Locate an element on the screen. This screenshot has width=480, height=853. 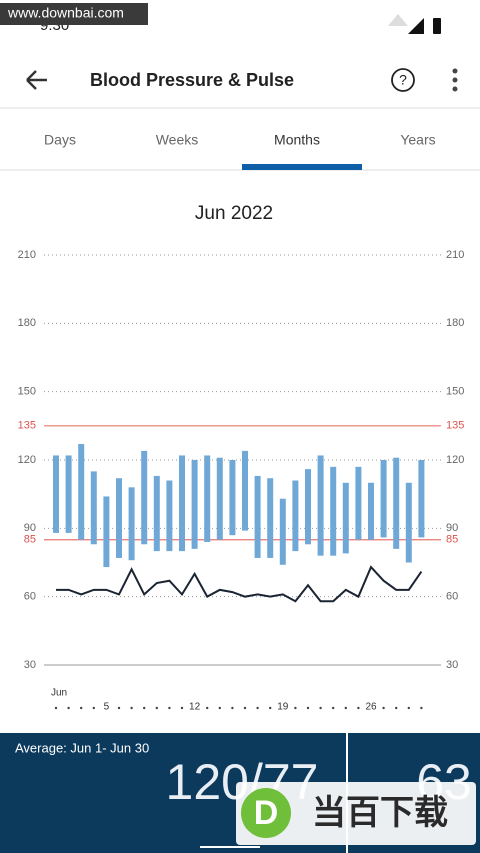
y2-tick-label: 150 is located at coordinates (455, 392).